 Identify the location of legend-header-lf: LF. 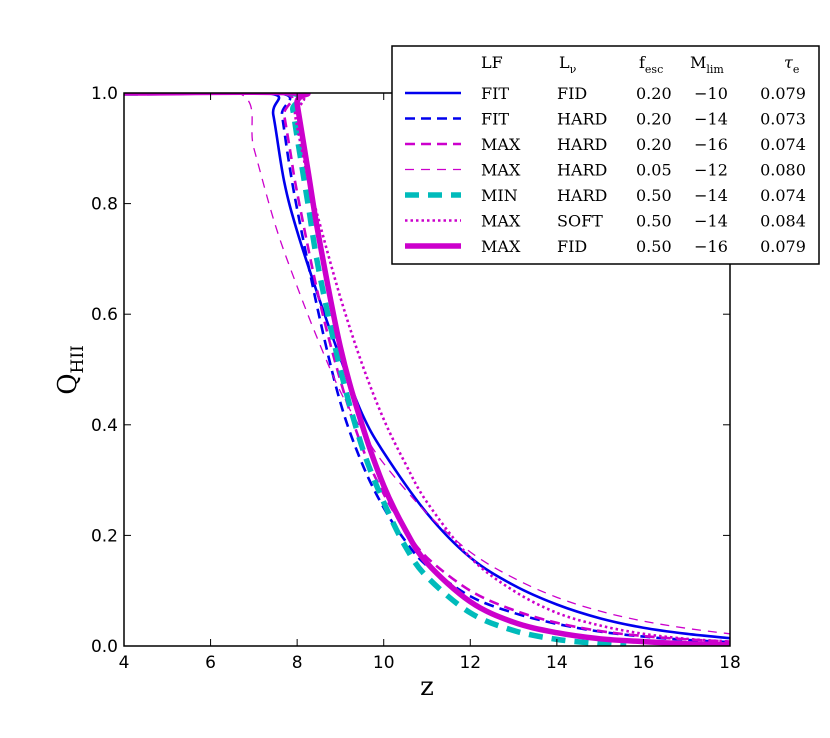
(492, 62).